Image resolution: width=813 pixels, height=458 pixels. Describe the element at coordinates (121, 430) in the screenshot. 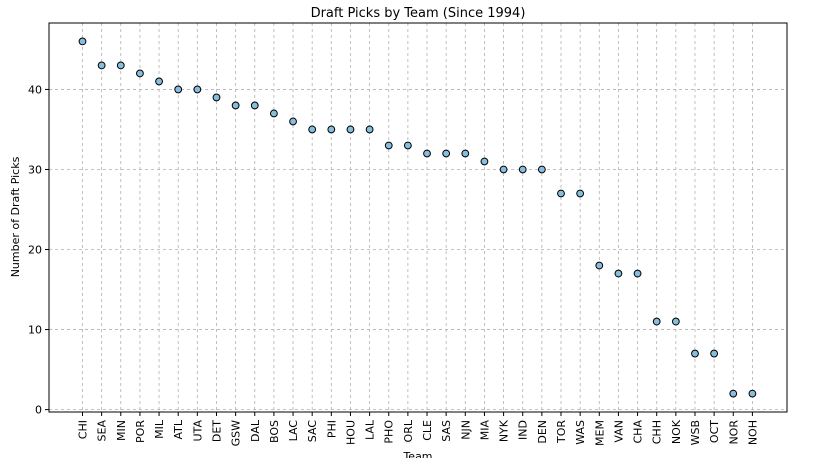

I see `x-tick-label-min: MIN` at that location.